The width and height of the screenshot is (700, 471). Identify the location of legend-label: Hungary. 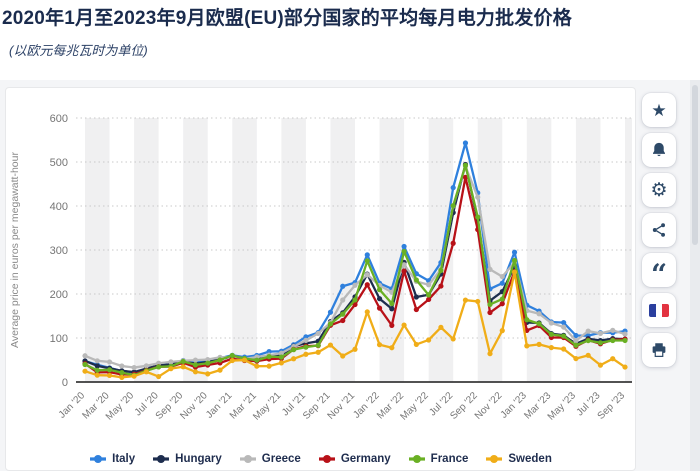
(198, 459).